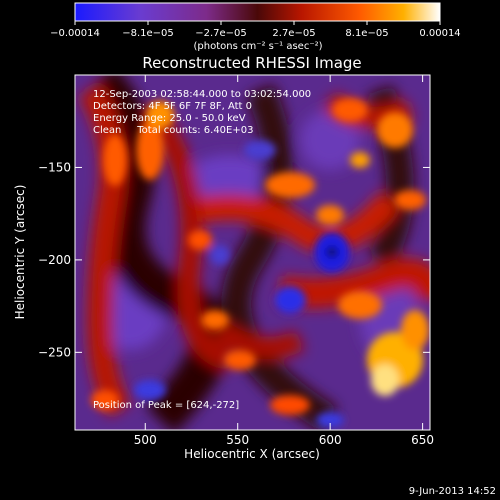 The image size is (500, 500). I want to click on colorbar-tick-label-5: 0.00014, so click(439, 33).